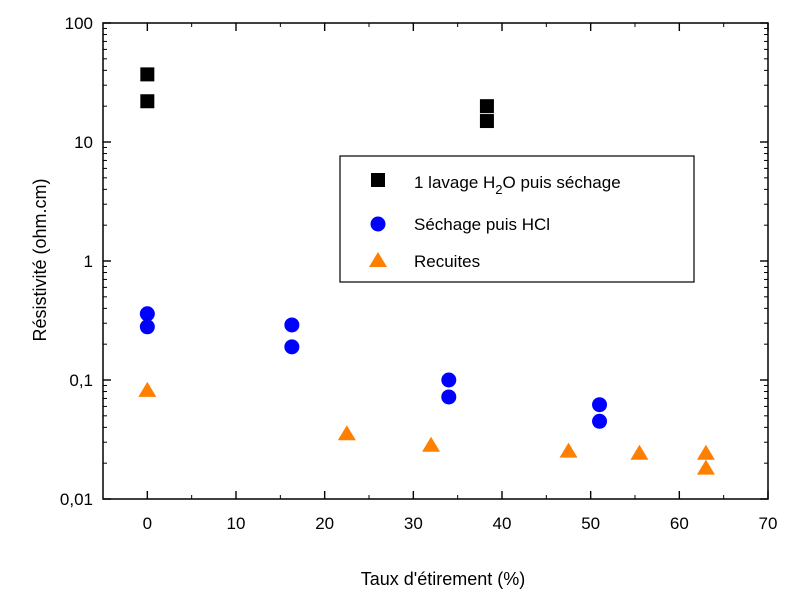 The image size is (785, 594). Describe the element at coordinates (413, 523) in the screenshot. I see `x-tick-label: 30` at that location.